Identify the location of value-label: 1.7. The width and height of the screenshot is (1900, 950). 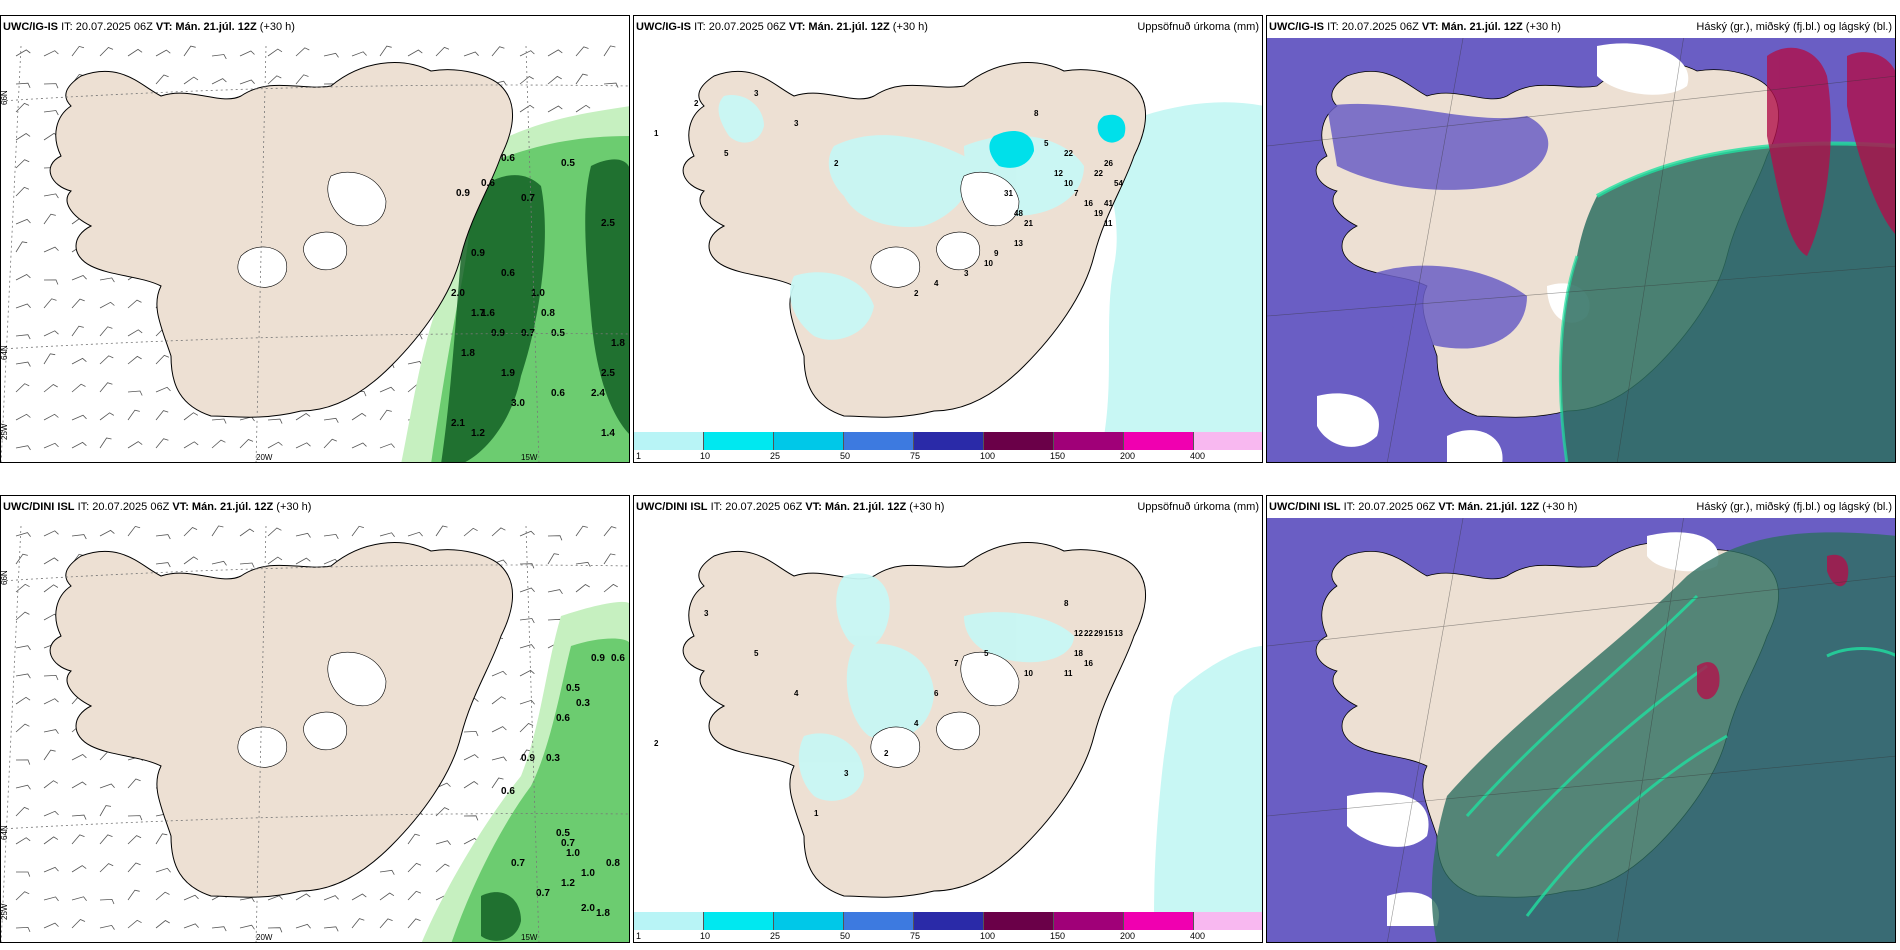
(478, 313).